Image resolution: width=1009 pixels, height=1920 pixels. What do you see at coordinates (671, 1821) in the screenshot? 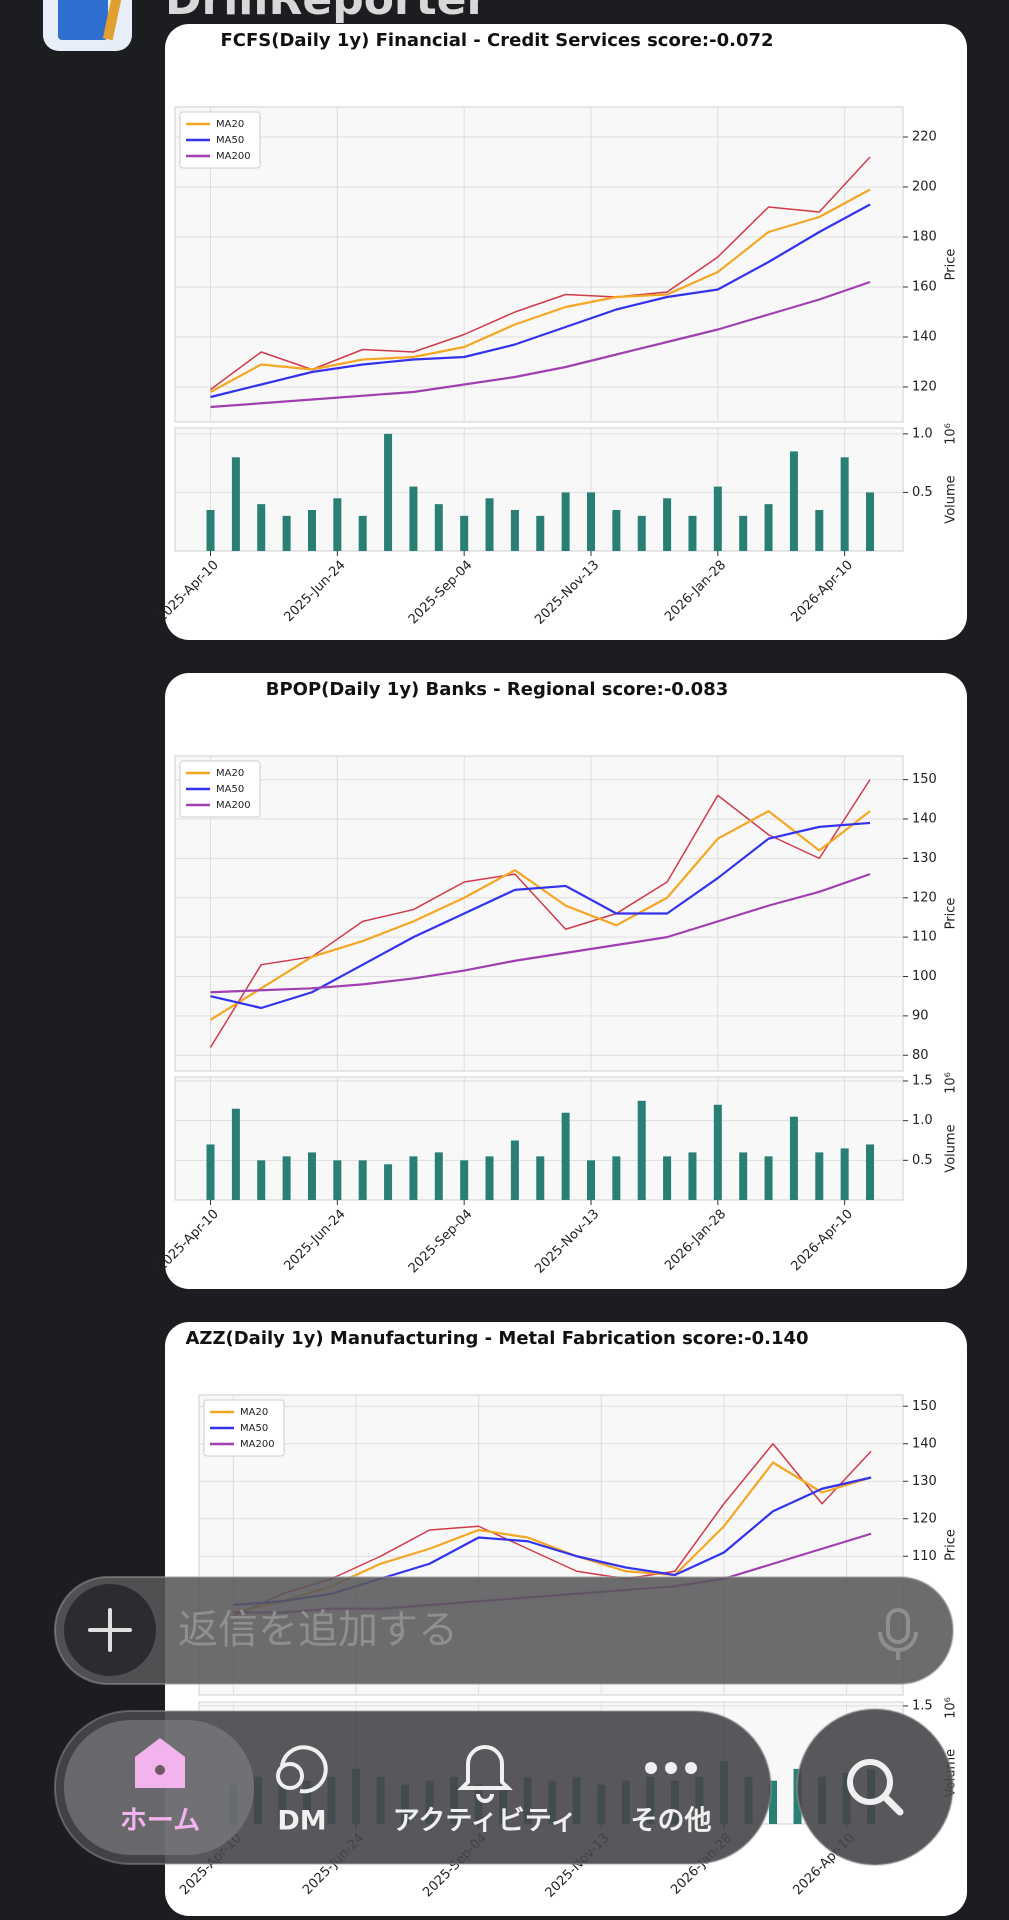
I see `nav-more: その他` at bounding box center [671, 1821].